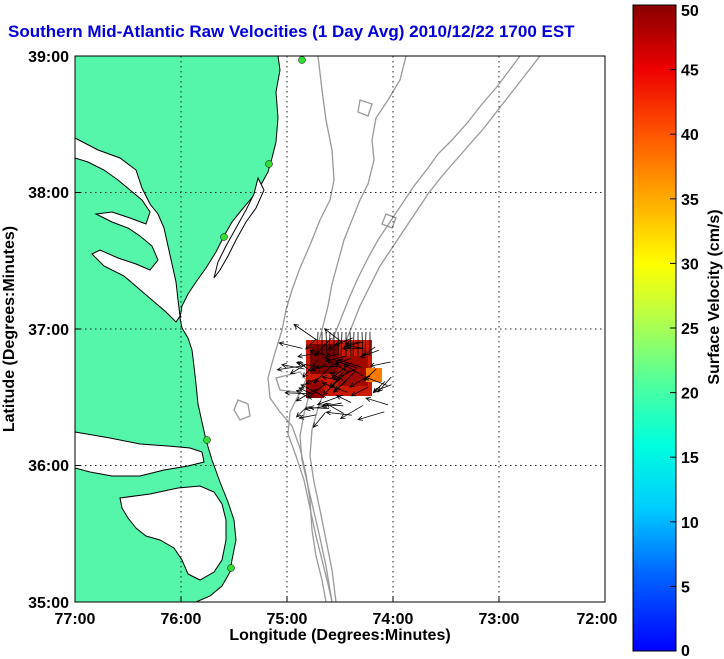  What do you see at coordinates (9, 329) in the screenshot?
I see `y-axis-label: Latitude (Degrees:Minutes)` at bounding box center [9, 329].